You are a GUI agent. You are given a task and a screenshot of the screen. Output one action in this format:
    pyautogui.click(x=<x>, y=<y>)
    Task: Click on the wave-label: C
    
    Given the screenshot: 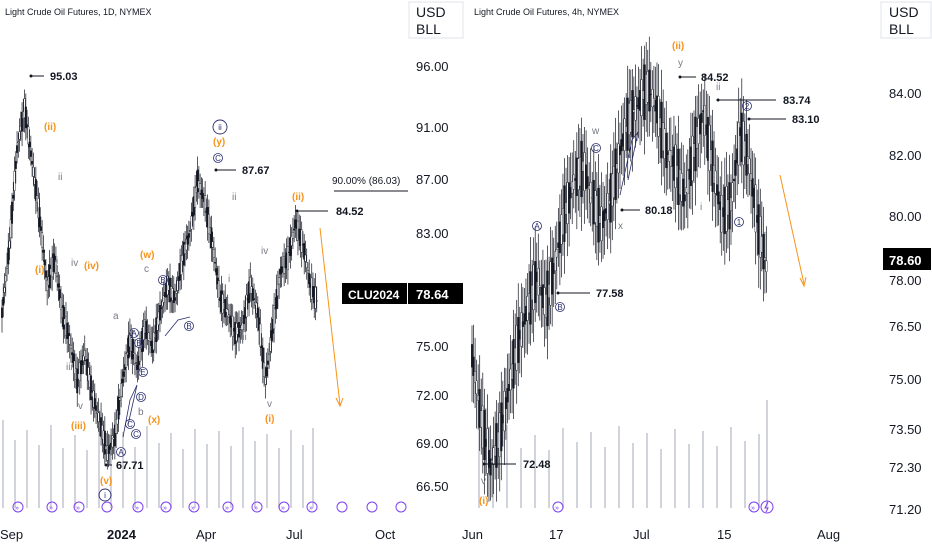 What is the action you would take?
    pyautogui.click(x=218, y=158)
    